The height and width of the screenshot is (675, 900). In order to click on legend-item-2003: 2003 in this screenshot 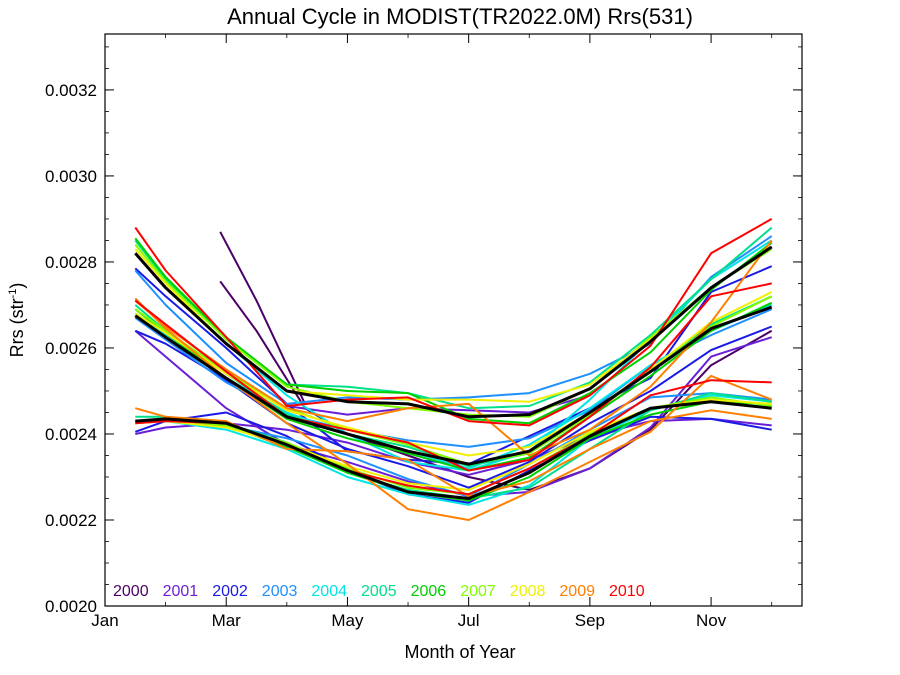, I will do `click(280, 591)`.